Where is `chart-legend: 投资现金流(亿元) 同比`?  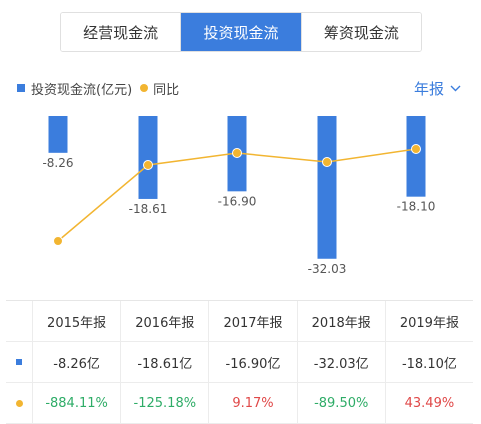
chart-legend: 投资现金流(亿元) 同比 is located at coordinates (98, 88).